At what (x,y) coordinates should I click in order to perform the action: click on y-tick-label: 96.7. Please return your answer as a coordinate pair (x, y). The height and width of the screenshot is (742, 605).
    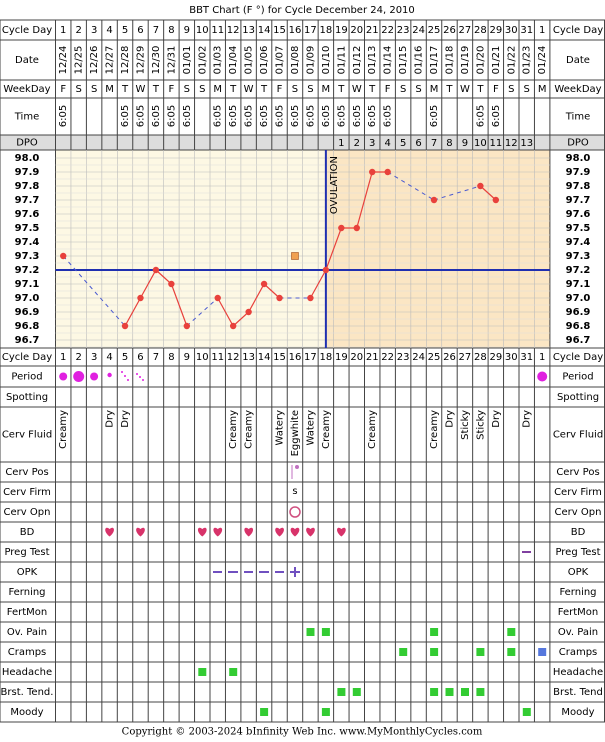
    Looking at the image, I should click on (578, 340).